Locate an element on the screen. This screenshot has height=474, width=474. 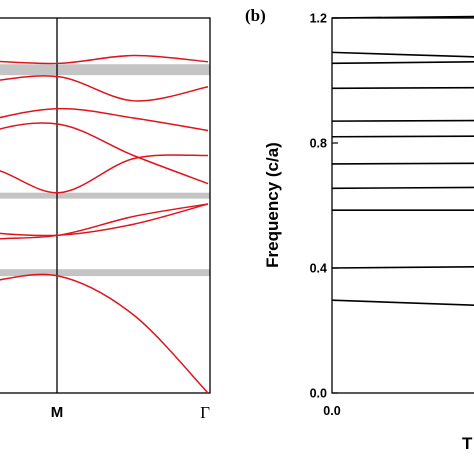
y-tick-label-2: 0.8 is located at coordinates (318, 144).